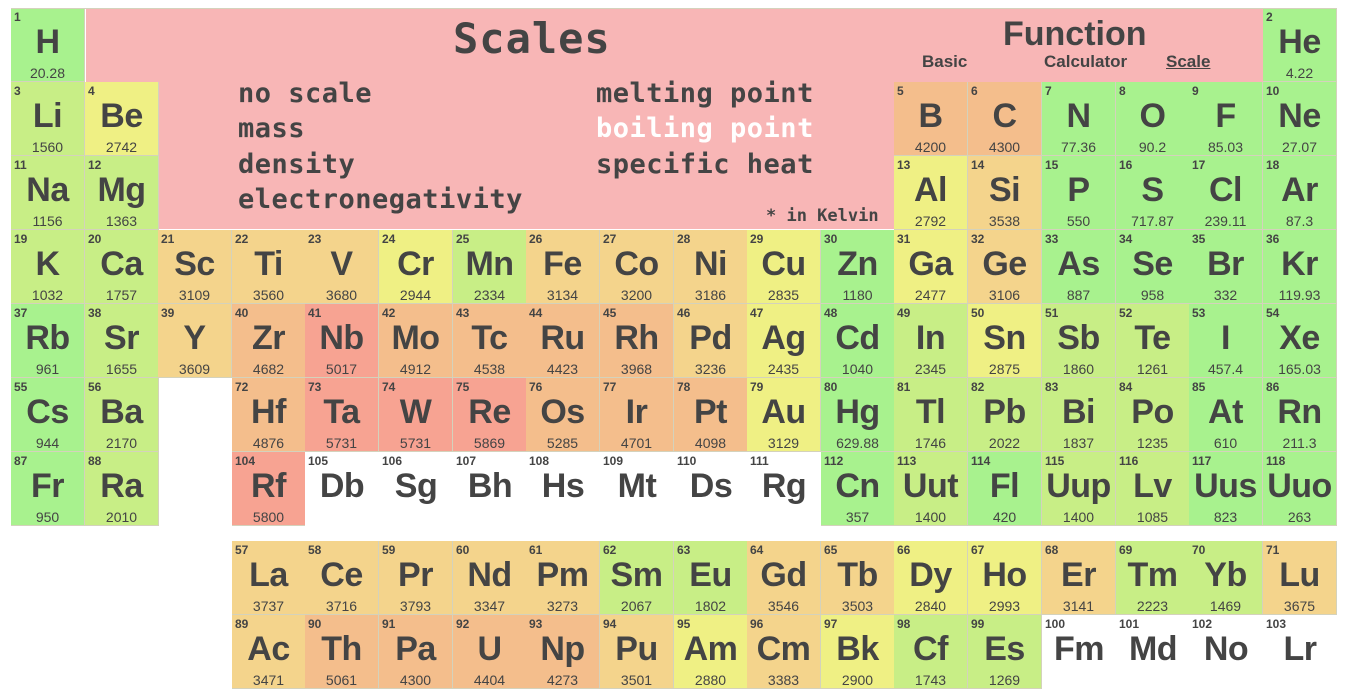 Image resolution: width=1364 pixels, height=689 pixels. What do you see at coordinates (416, 267) in the screenshot?
I see `element-cr: 24 Cr 2944` at bounding box center [416, 267].